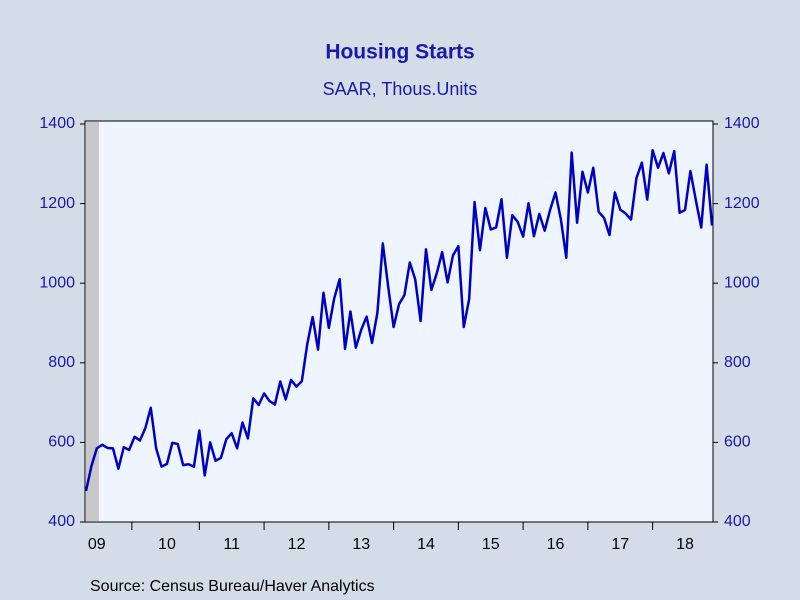  What do you see at coordinates (361, 544) in the screenshot?
I see `x-tick-label: 13` at bounding box center [361, 544].